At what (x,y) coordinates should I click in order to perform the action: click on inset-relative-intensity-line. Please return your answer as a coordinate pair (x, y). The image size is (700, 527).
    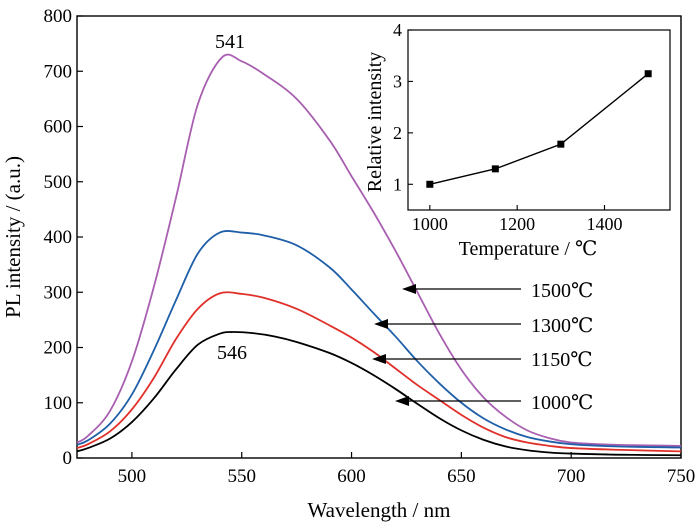
    Looking at the image, I should click on (539, 129).